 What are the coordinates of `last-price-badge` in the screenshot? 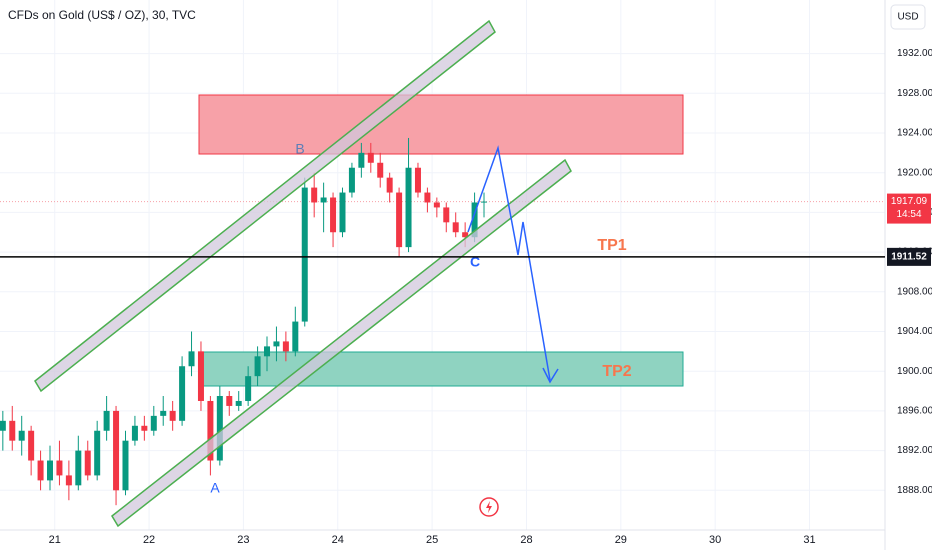 It's located at (909, 208).